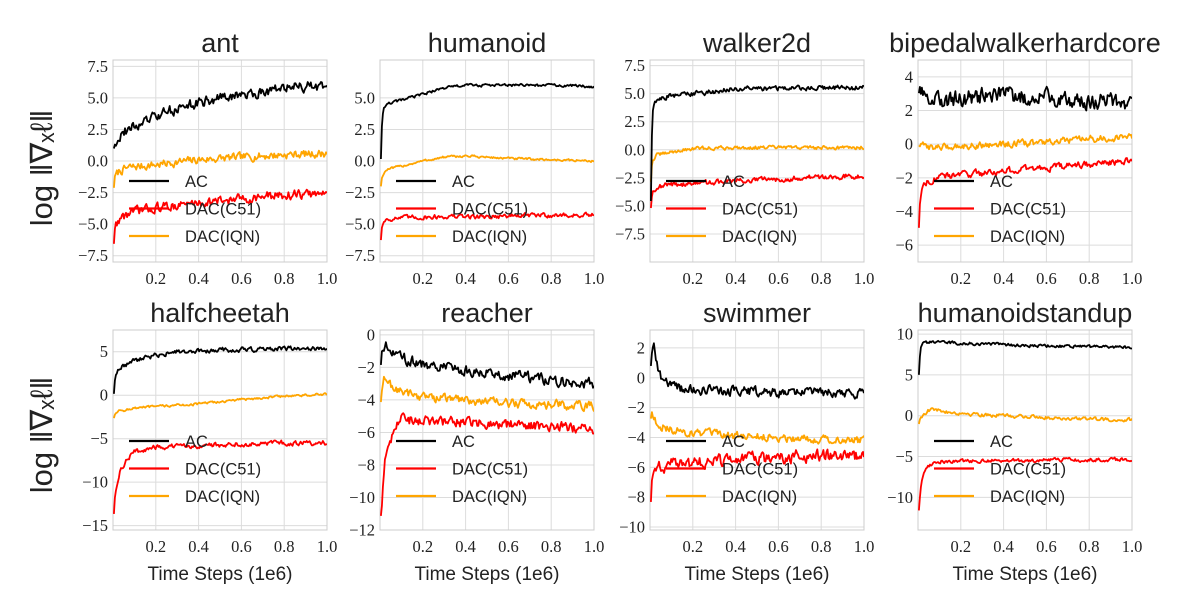 The height and width of the screenshot is (592, 1196). What do you see at coordinates (220, 313) in the screenshot?
I see `panel-title: halfcheetah` at bounding box center [220, 313].